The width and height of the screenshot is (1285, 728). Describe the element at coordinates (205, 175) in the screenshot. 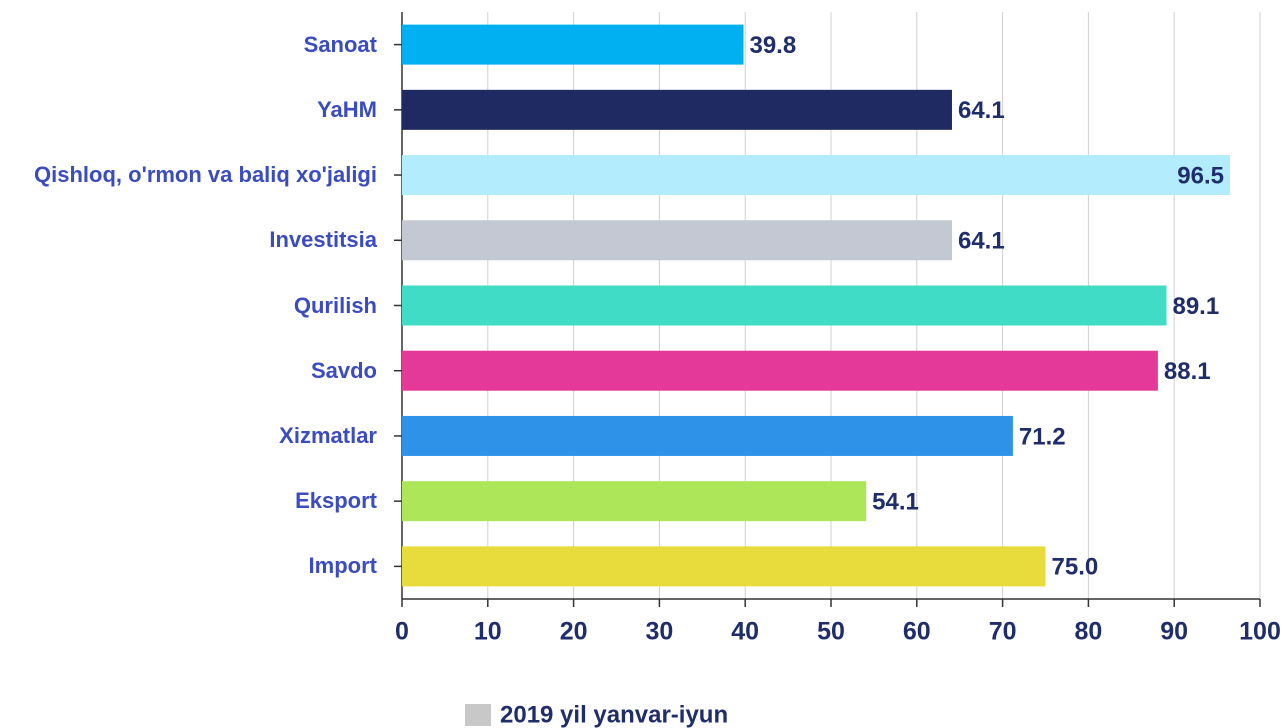

I see `y-tick-label: Qishloq, o'rmon va baliq xo'jaligi` at that location.